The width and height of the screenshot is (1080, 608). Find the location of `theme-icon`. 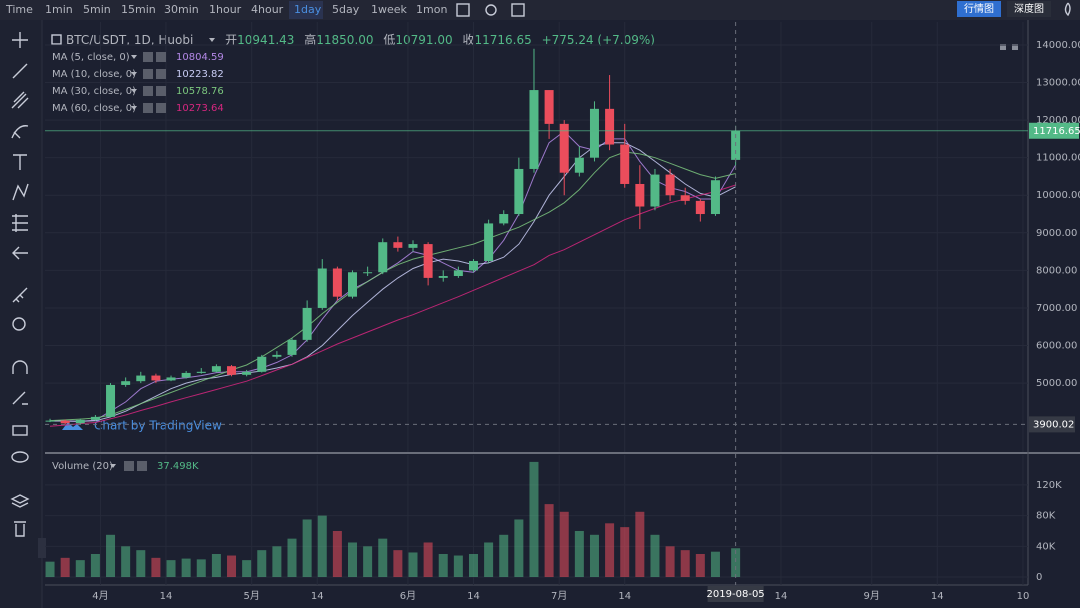

theme-icon is located at coordinates (1067, 9).